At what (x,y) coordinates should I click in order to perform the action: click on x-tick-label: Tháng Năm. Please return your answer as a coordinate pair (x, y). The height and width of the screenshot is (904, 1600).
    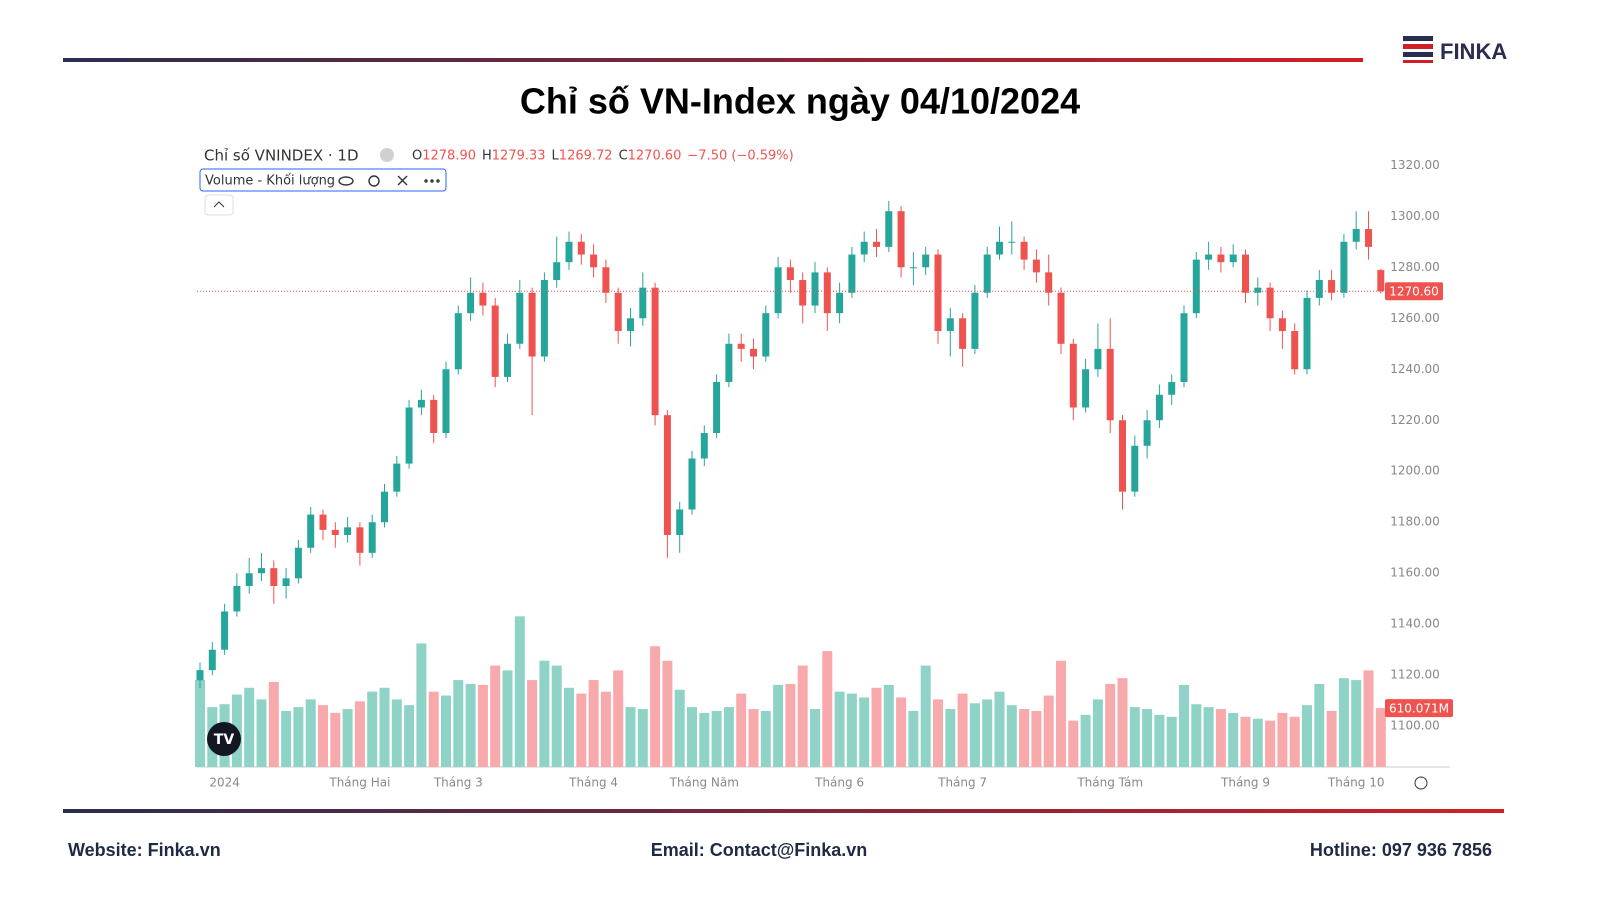
    Looking at the image, I should click on (704, 783).